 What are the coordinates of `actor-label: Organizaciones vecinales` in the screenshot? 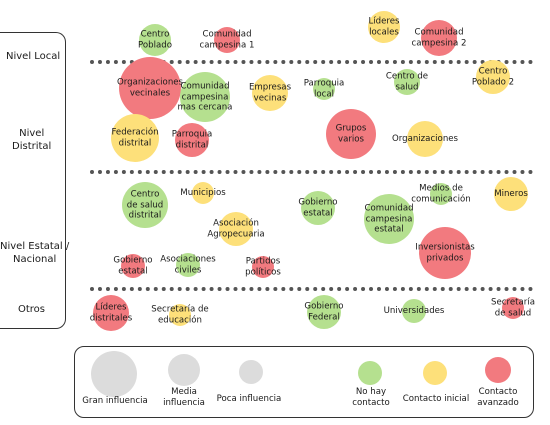 It's located at (150, 88).